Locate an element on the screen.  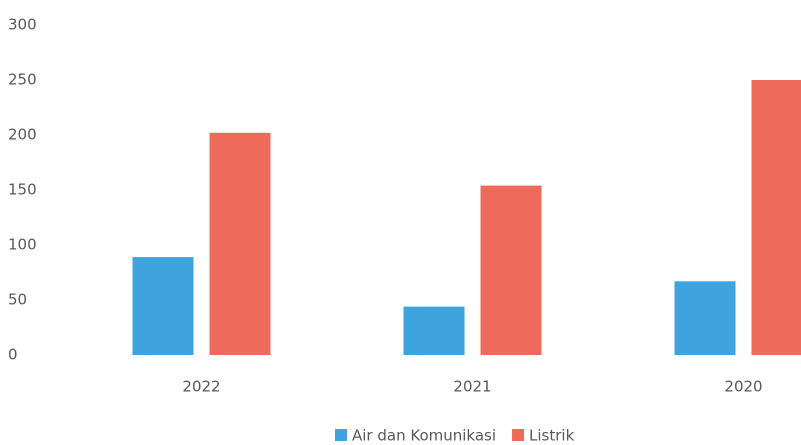
x-tick-label: 2022 is located at coordinates (201, 387).